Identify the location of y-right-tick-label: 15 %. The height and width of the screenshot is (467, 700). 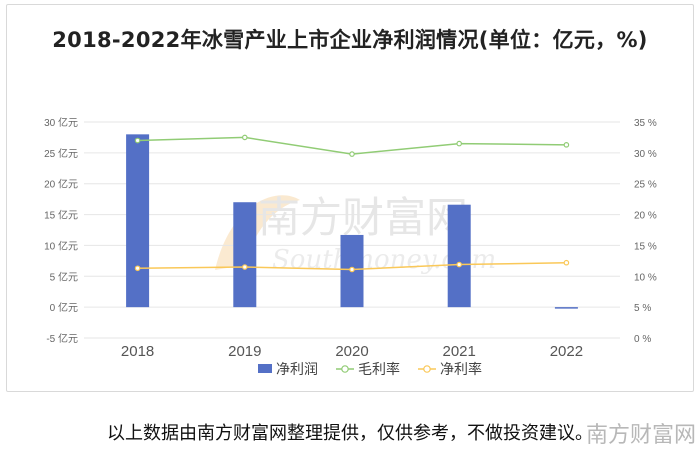
(645, 246).